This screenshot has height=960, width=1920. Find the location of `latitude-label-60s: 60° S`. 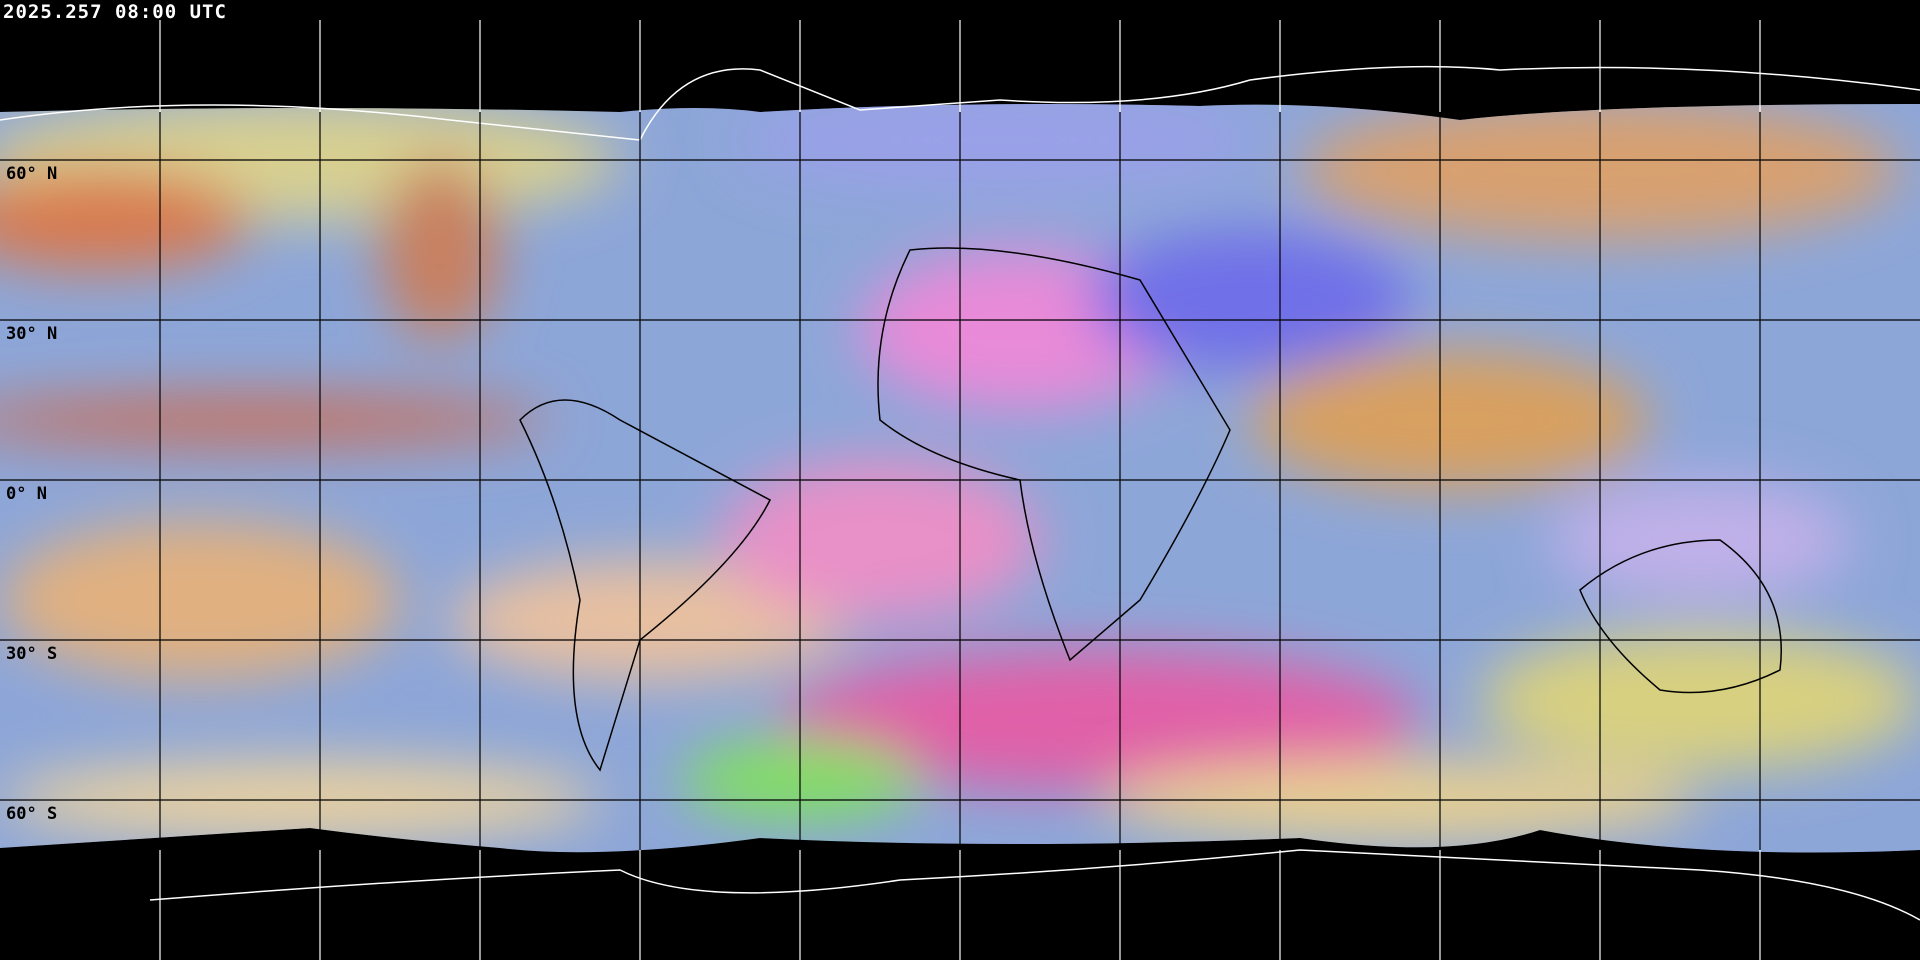

latitude-label-60s: 60° S is located at coordinates (32, 814).